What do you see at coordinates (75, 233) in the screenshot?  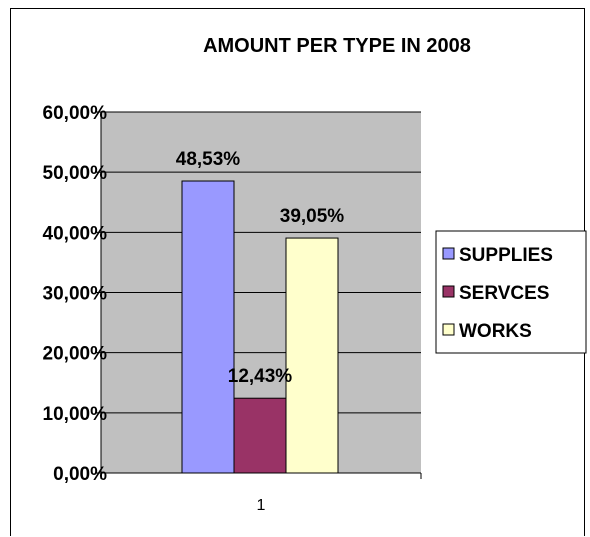 I see `y-tick-label: 40,00%` at bounding box center [75, 233].